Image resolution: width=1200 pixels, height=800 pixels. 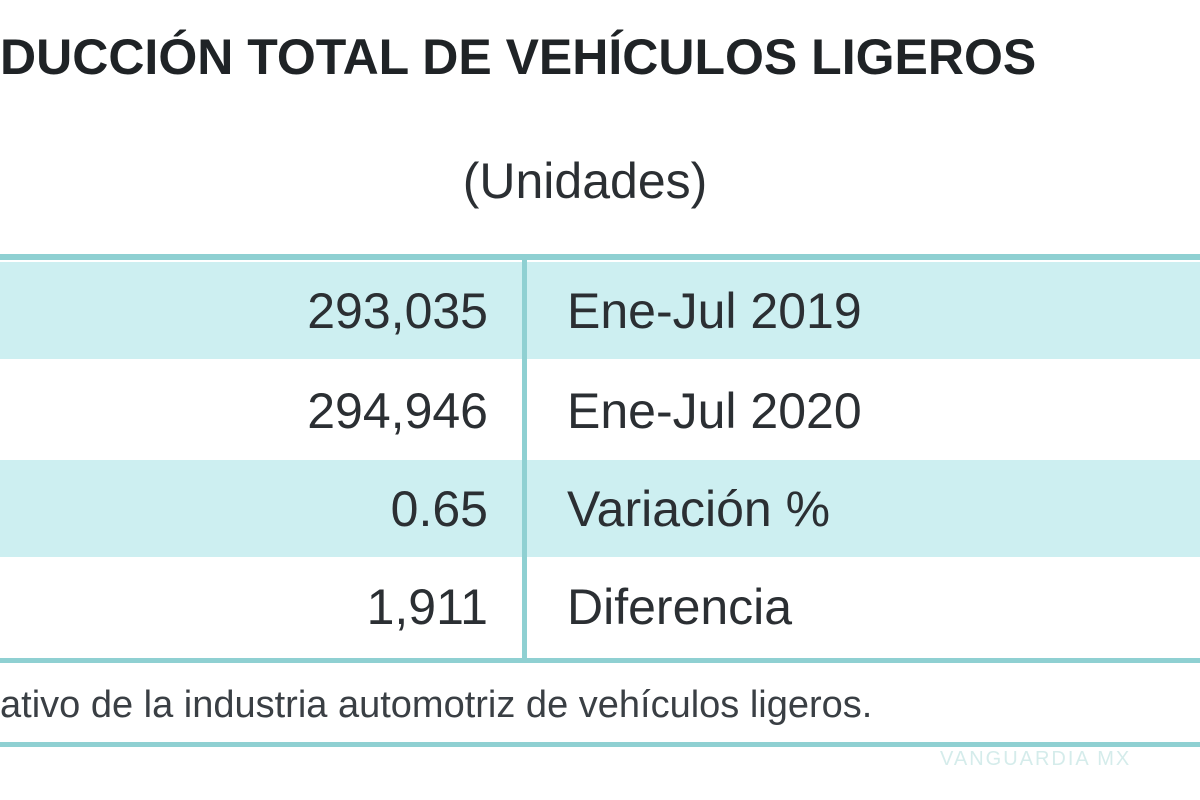 What do you see at coordinates (1036, 759) in the screenshot?
I see `watermark: VANGUARDIA MX` at bounding box center [1036, 759].